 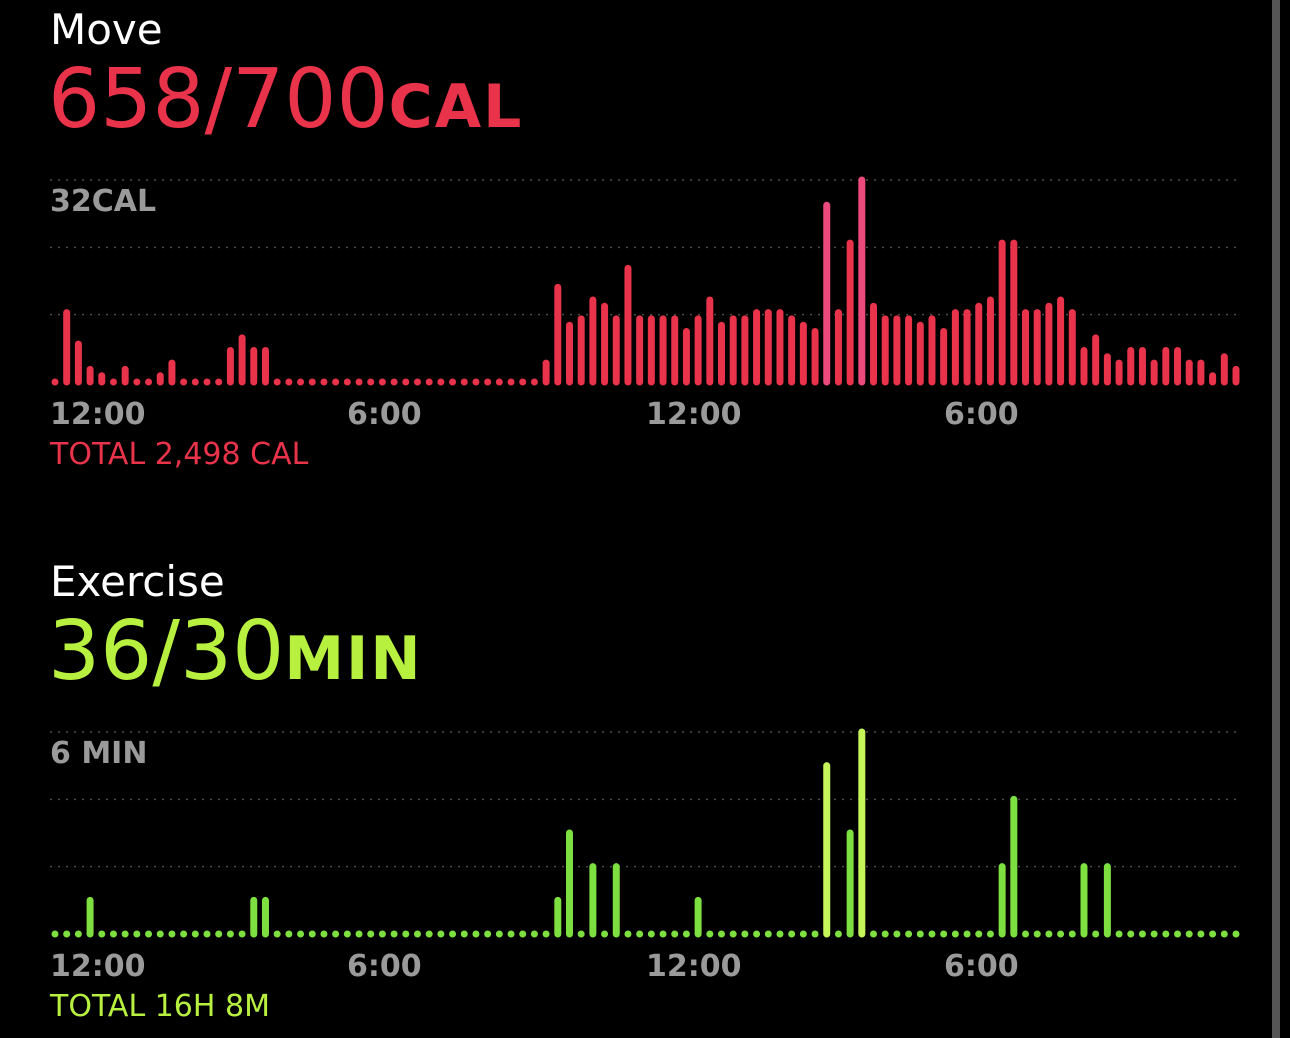 I want to click on exercise-xlabel-0: 12:00, so click(x=98, y=966).